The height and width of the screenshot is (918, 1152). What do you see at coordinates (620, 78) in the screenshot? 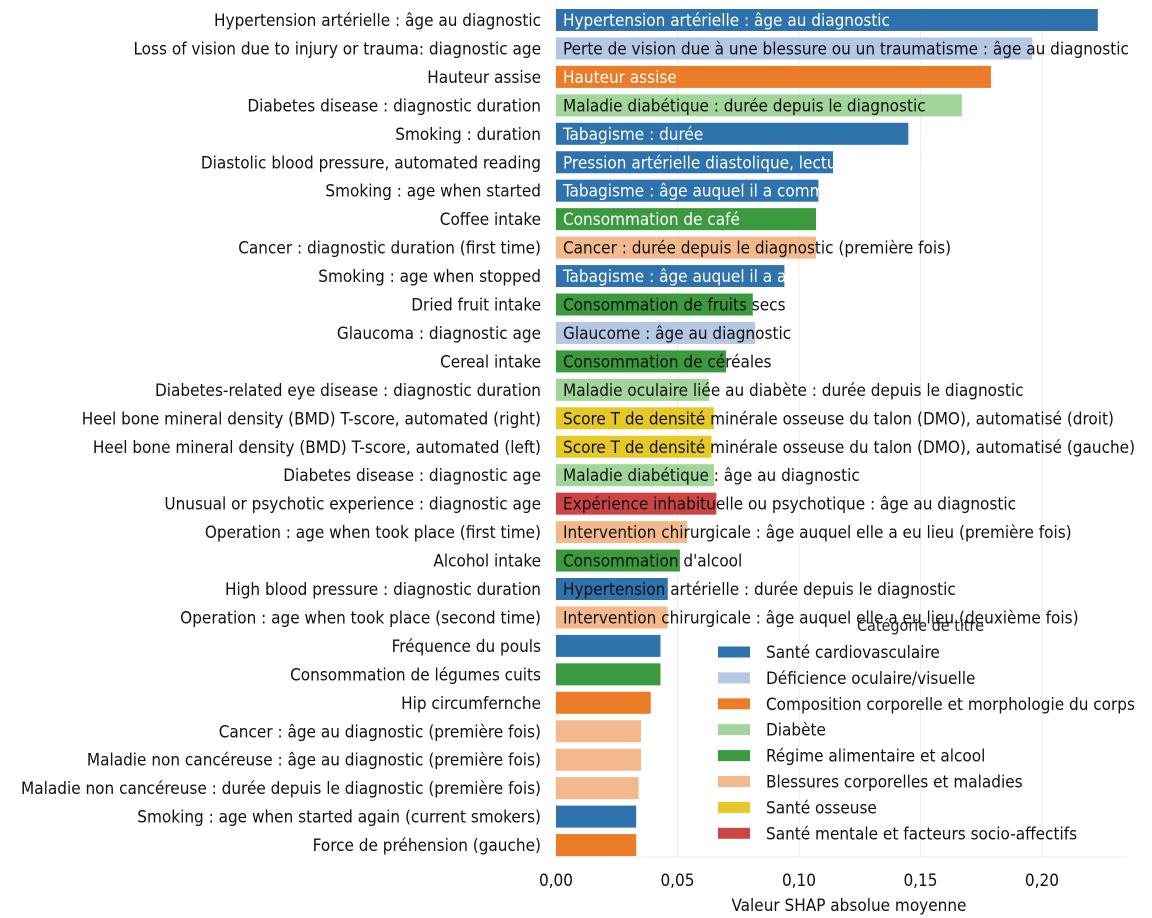
I see `bar-inner-label-2: Hauteur assise` at bounding box center [620, 78].